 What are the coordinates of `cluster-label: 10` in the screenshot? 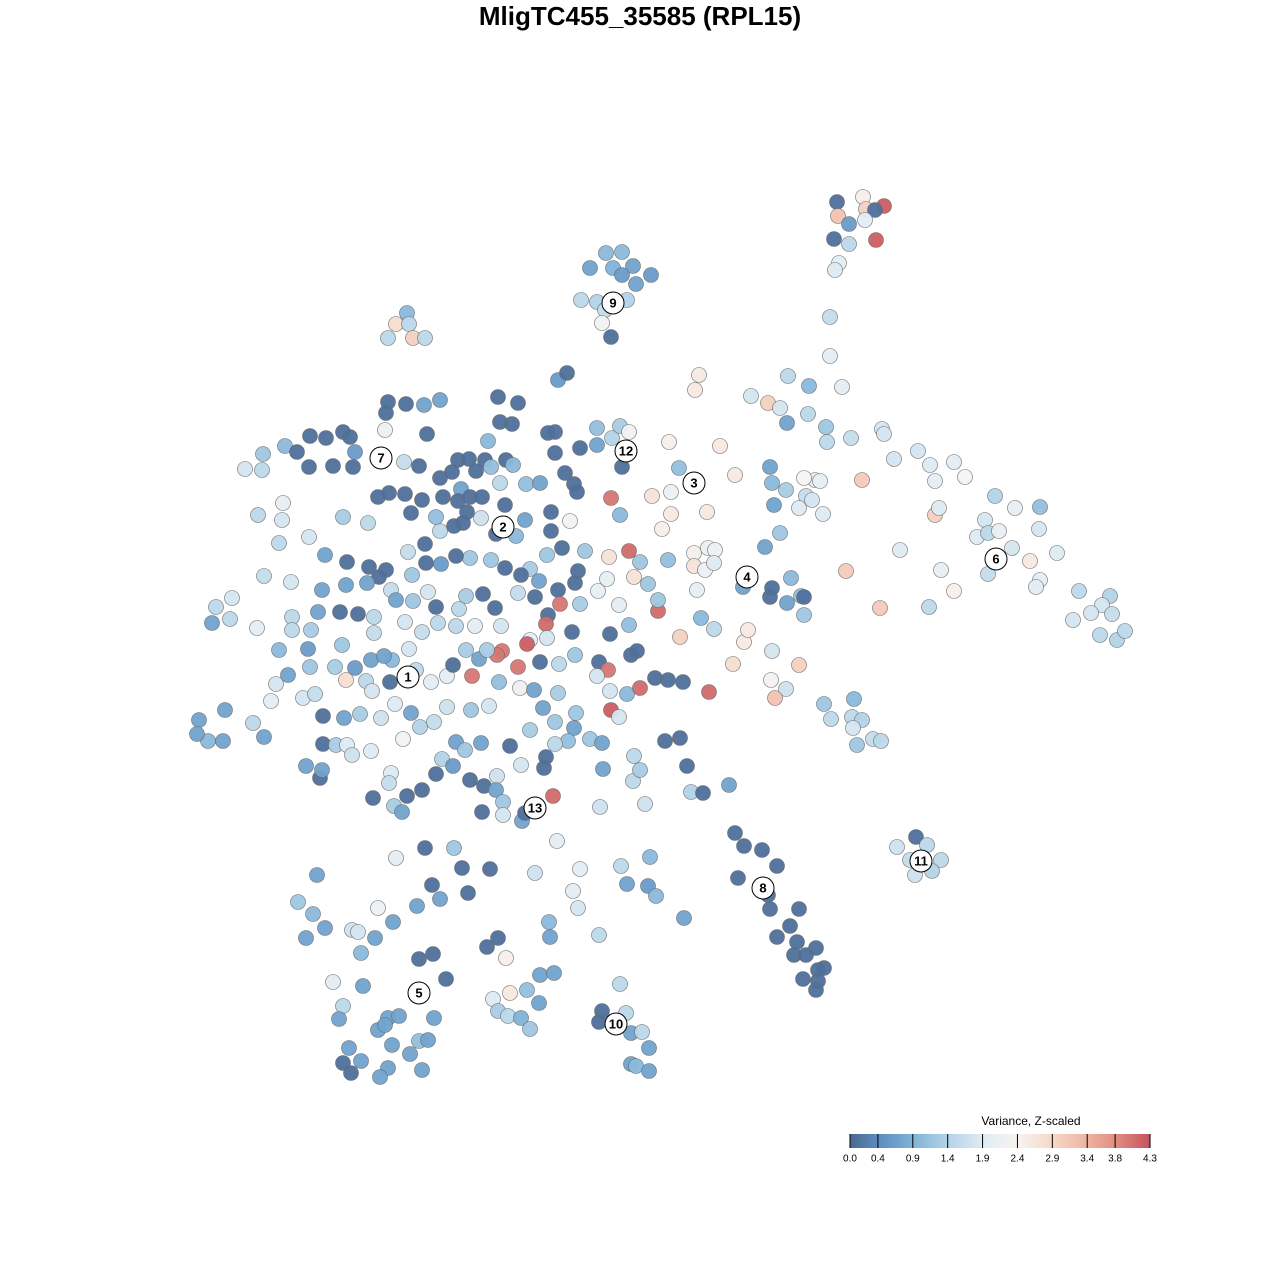 It's located at (616, 1023).